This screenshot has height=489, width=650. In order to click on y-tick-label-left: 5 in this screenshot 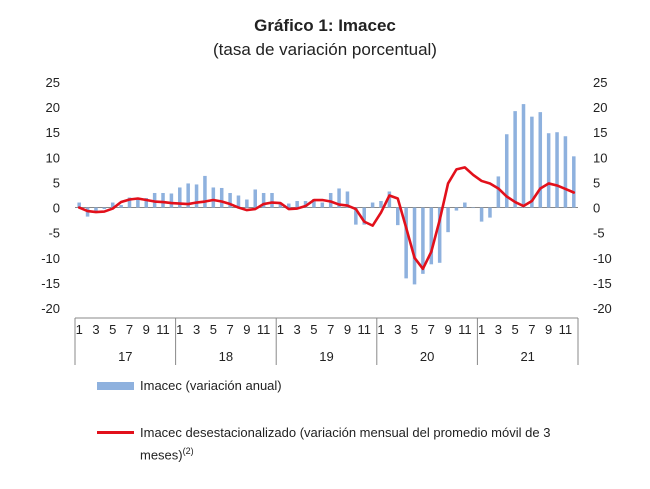, I will do `click(56, 182)`.